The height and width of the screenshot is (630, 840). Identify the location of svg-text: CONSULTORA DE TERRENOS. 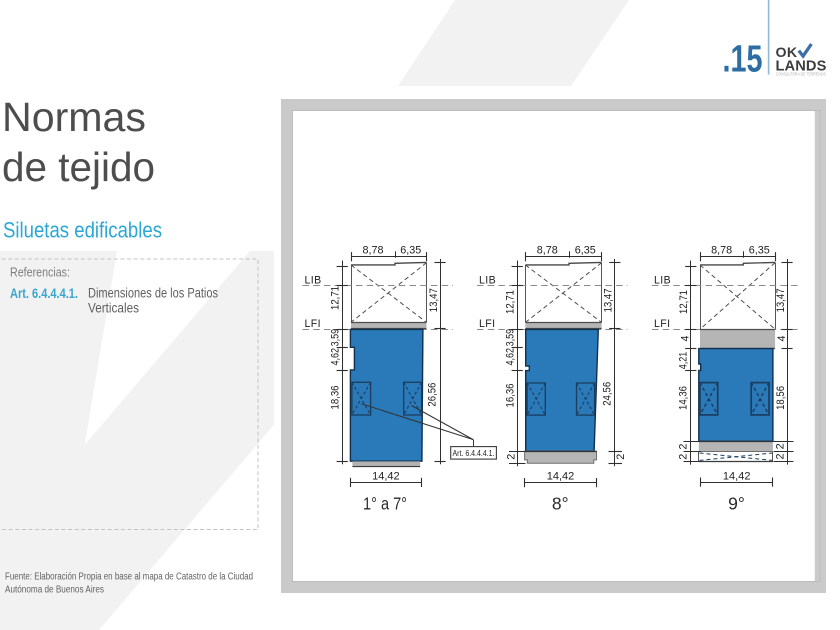
(801, 73).